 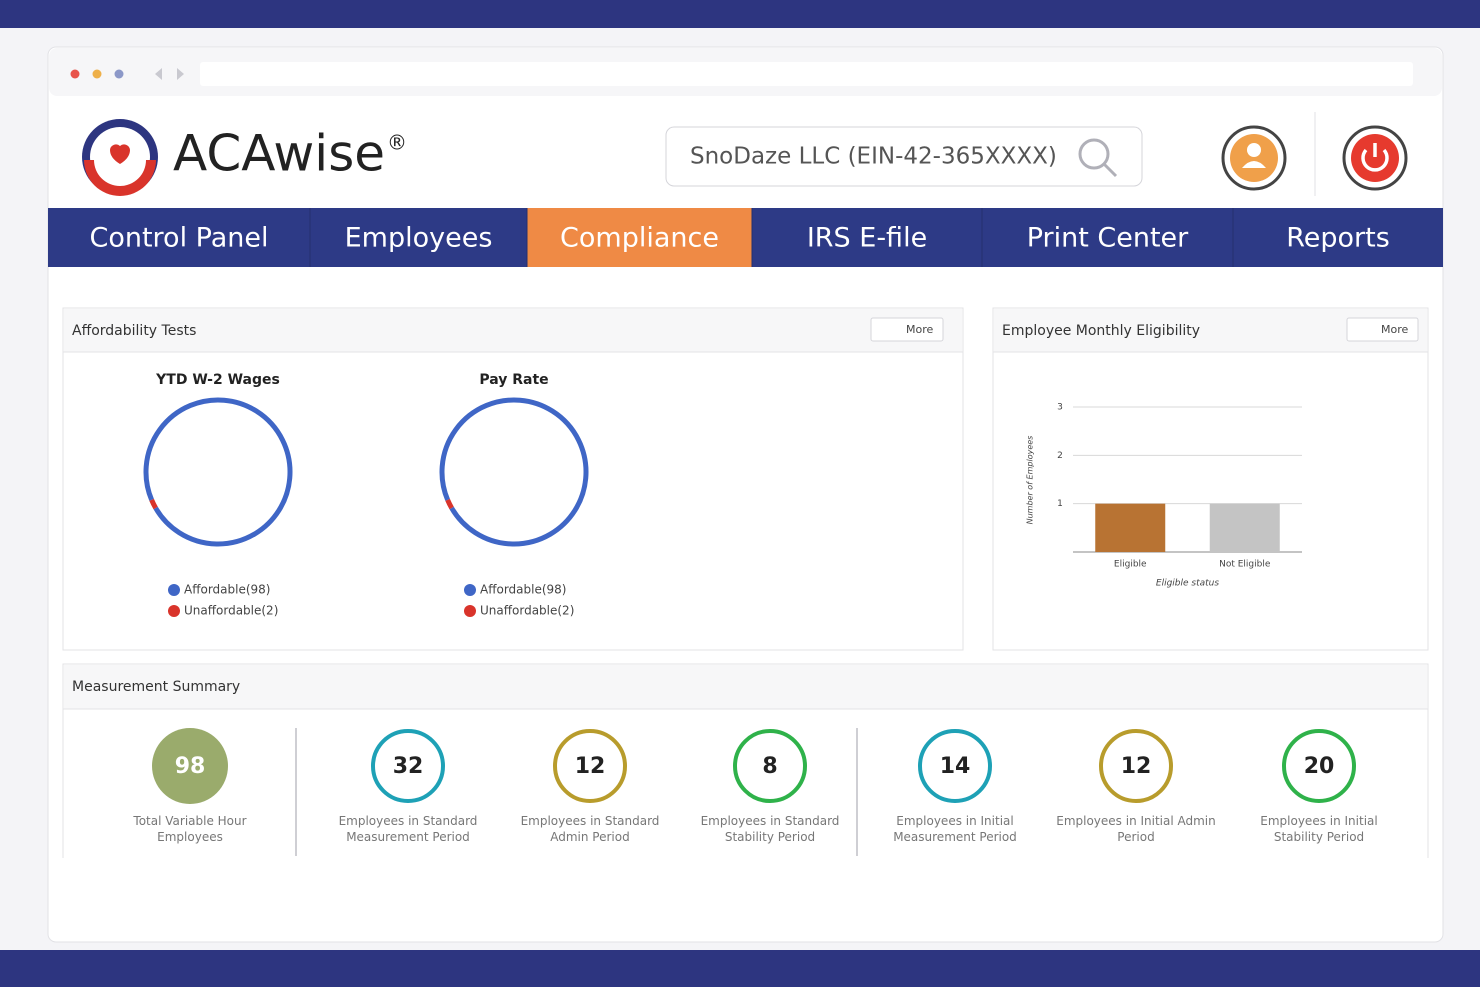 What do you see at coordinates (1254, 158) in the screenshot?
I see `user-button` at bounding box center [1254, 158].